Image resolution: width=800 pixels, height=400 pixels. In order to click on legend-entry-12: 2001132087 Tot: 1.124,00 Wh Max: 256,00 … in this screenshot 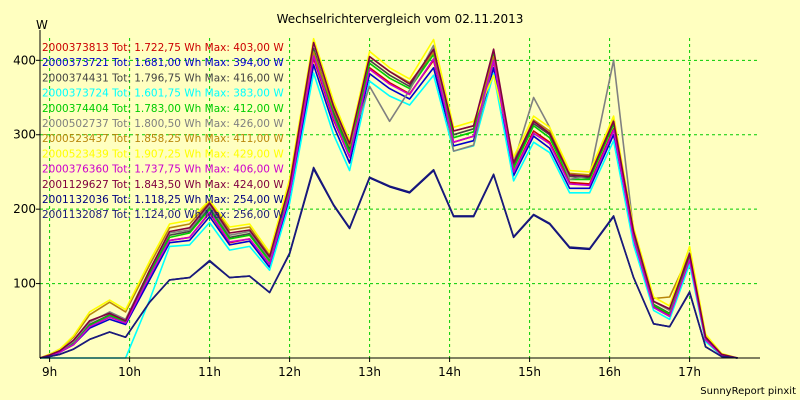, I will do `click(163, 215)`.